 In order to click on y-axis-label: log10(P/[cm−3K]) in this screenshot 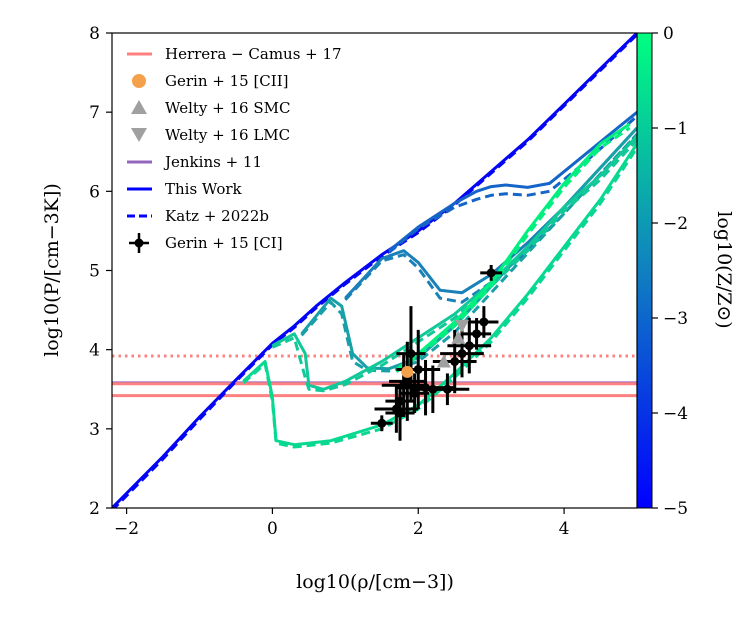, I will do `click(52, 270)`.